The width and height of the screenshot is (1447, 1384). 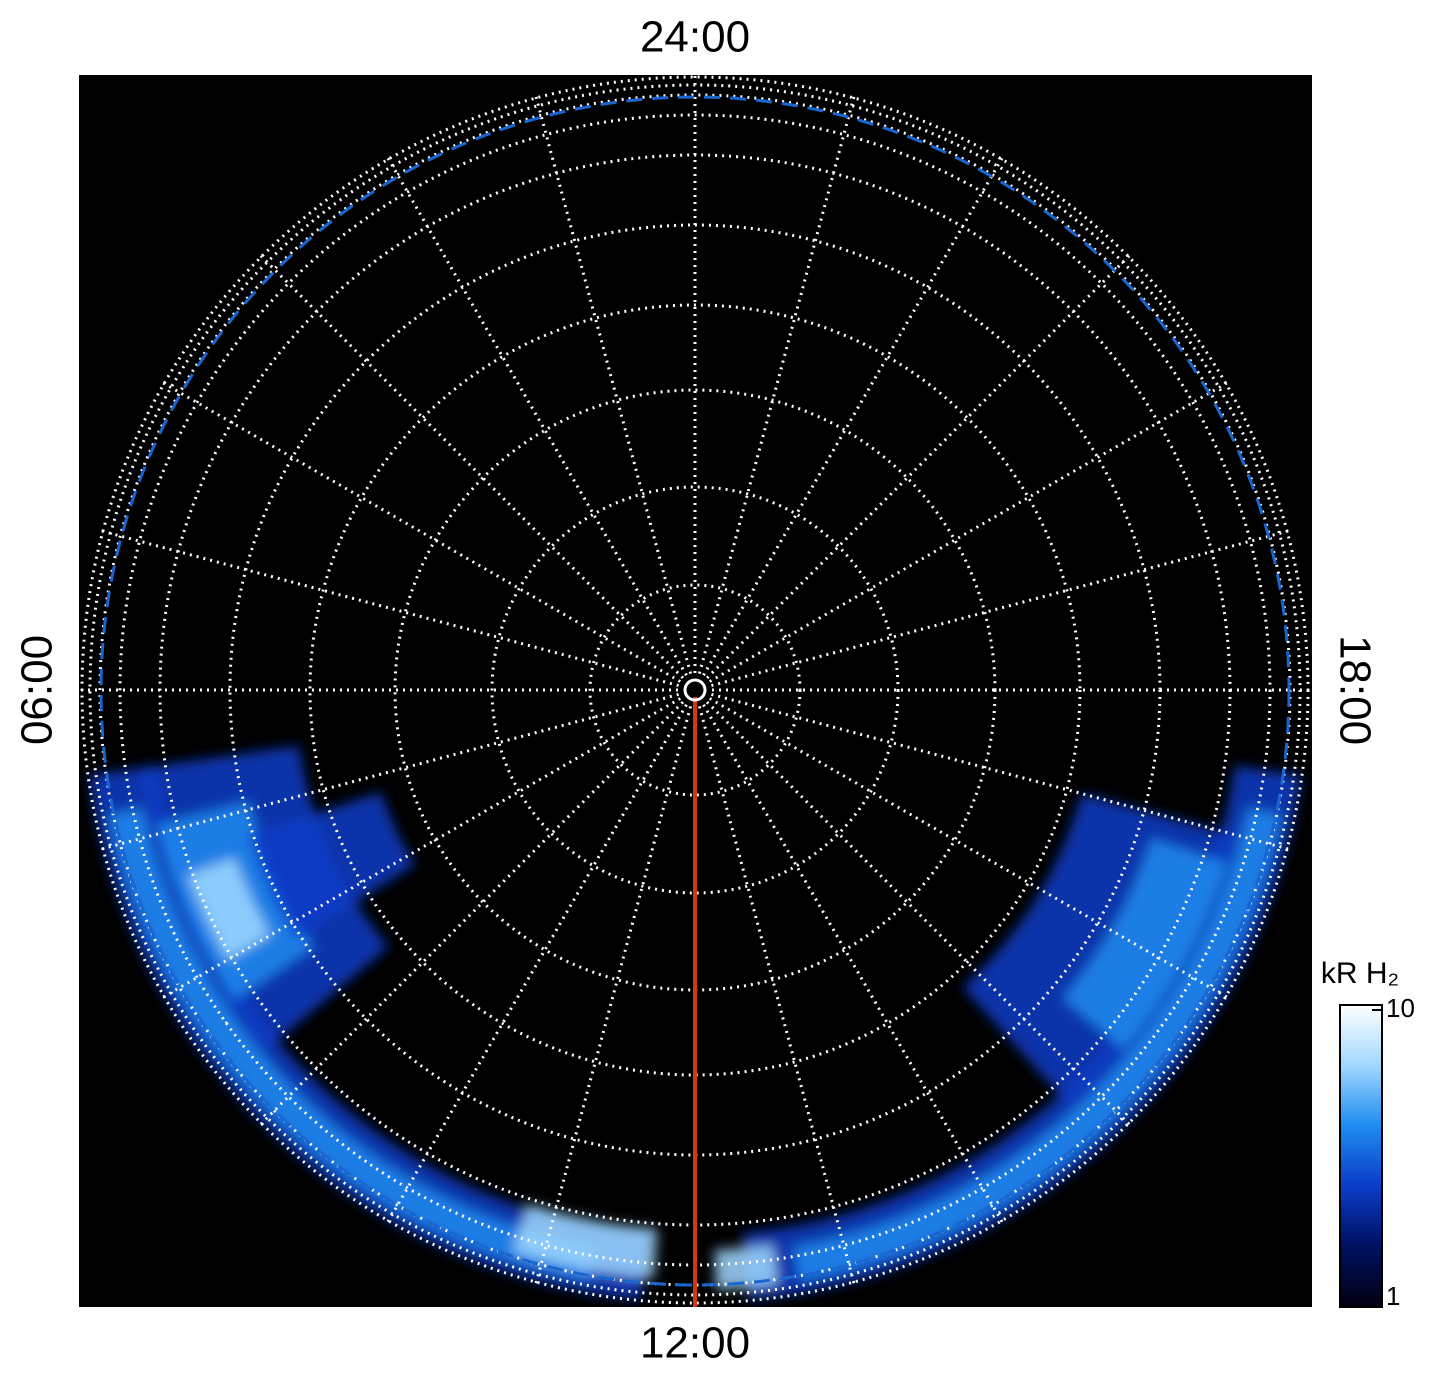 I want to click on latitude-circle, so click(x=695, y=690).